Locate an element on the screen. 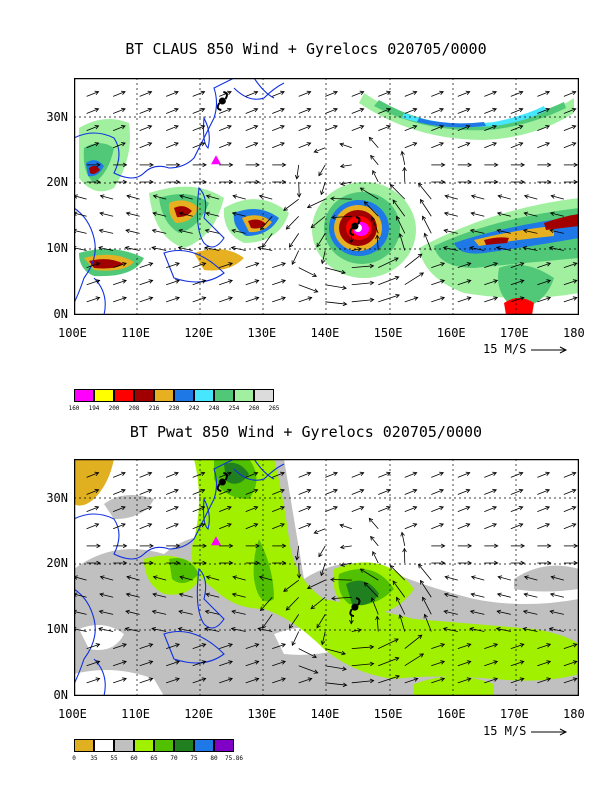 The width and height of the screenshot is (612, 792). lon-tick-label: 170E is located at coordinates (514, 714).